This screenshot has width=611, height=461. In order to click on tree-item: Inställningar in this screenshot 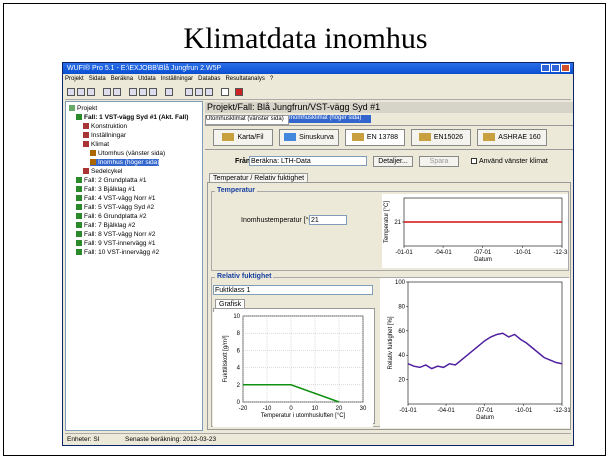, I will do `click(104, 135)`.